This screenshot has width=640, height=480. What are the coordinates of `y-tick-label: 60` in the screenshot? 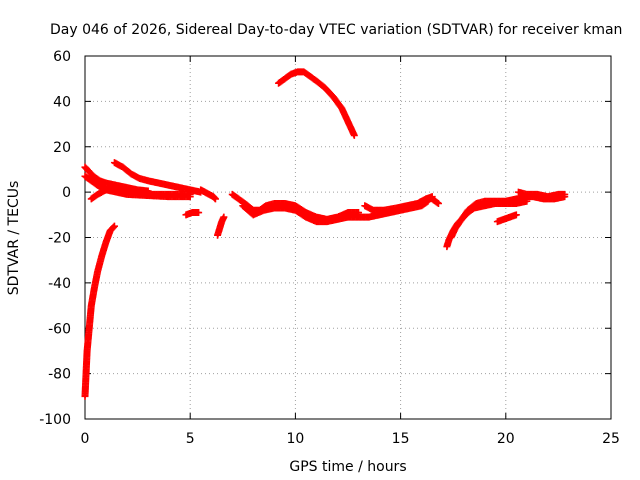 It's located at (62, 57).